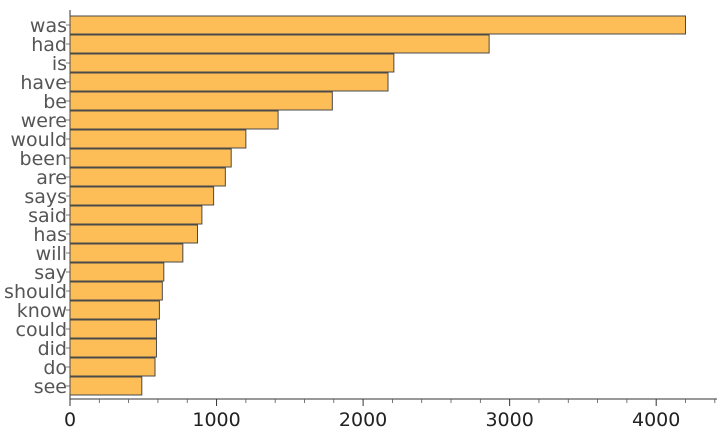 Image resolution: width=720 pixels, height=432 pixels. What do you see at coordinates (49, 45) in the screenshot?
I see `category-label-had: had` at bounding box center [49, 45].